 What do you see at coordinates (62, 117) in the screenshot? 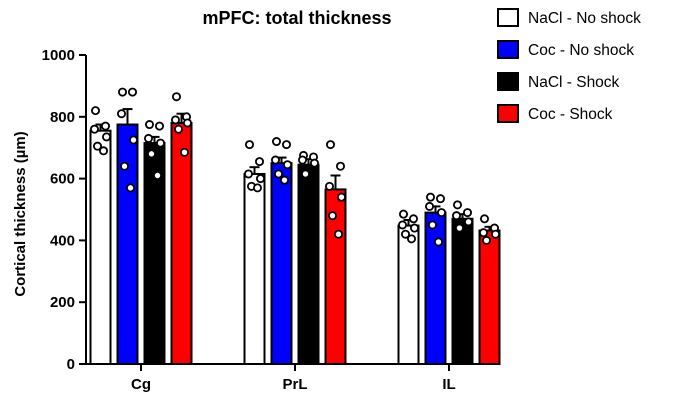
I see `y-tick-label: 800` at bounding box center [62, 117].